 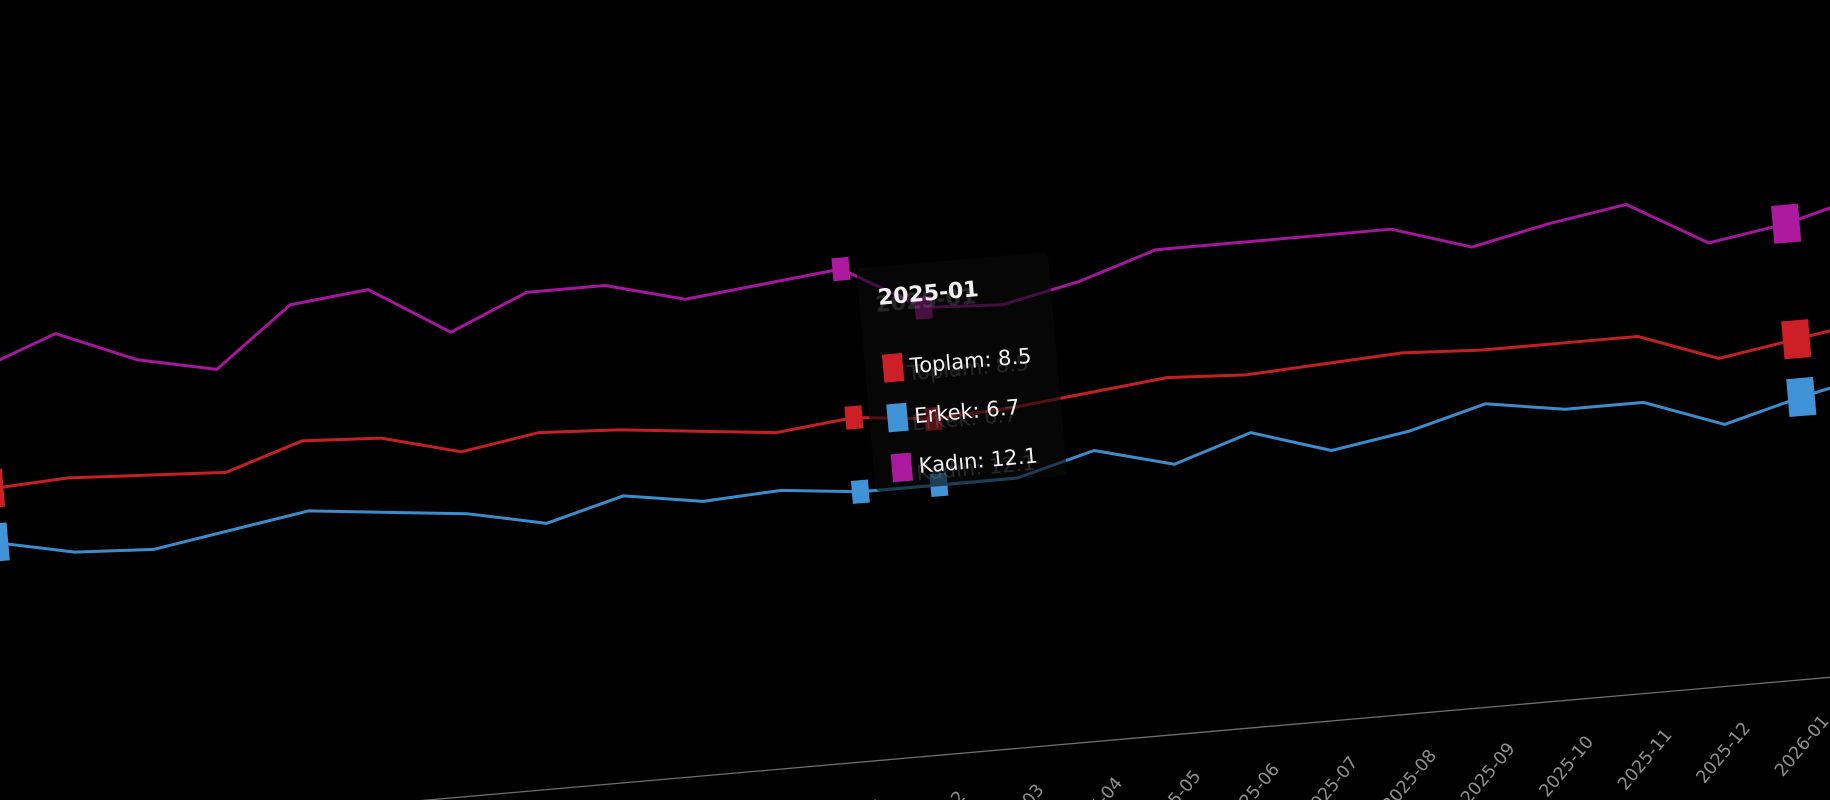 I want to click on toplam-swatch-icon, so click(x=893, y=367).